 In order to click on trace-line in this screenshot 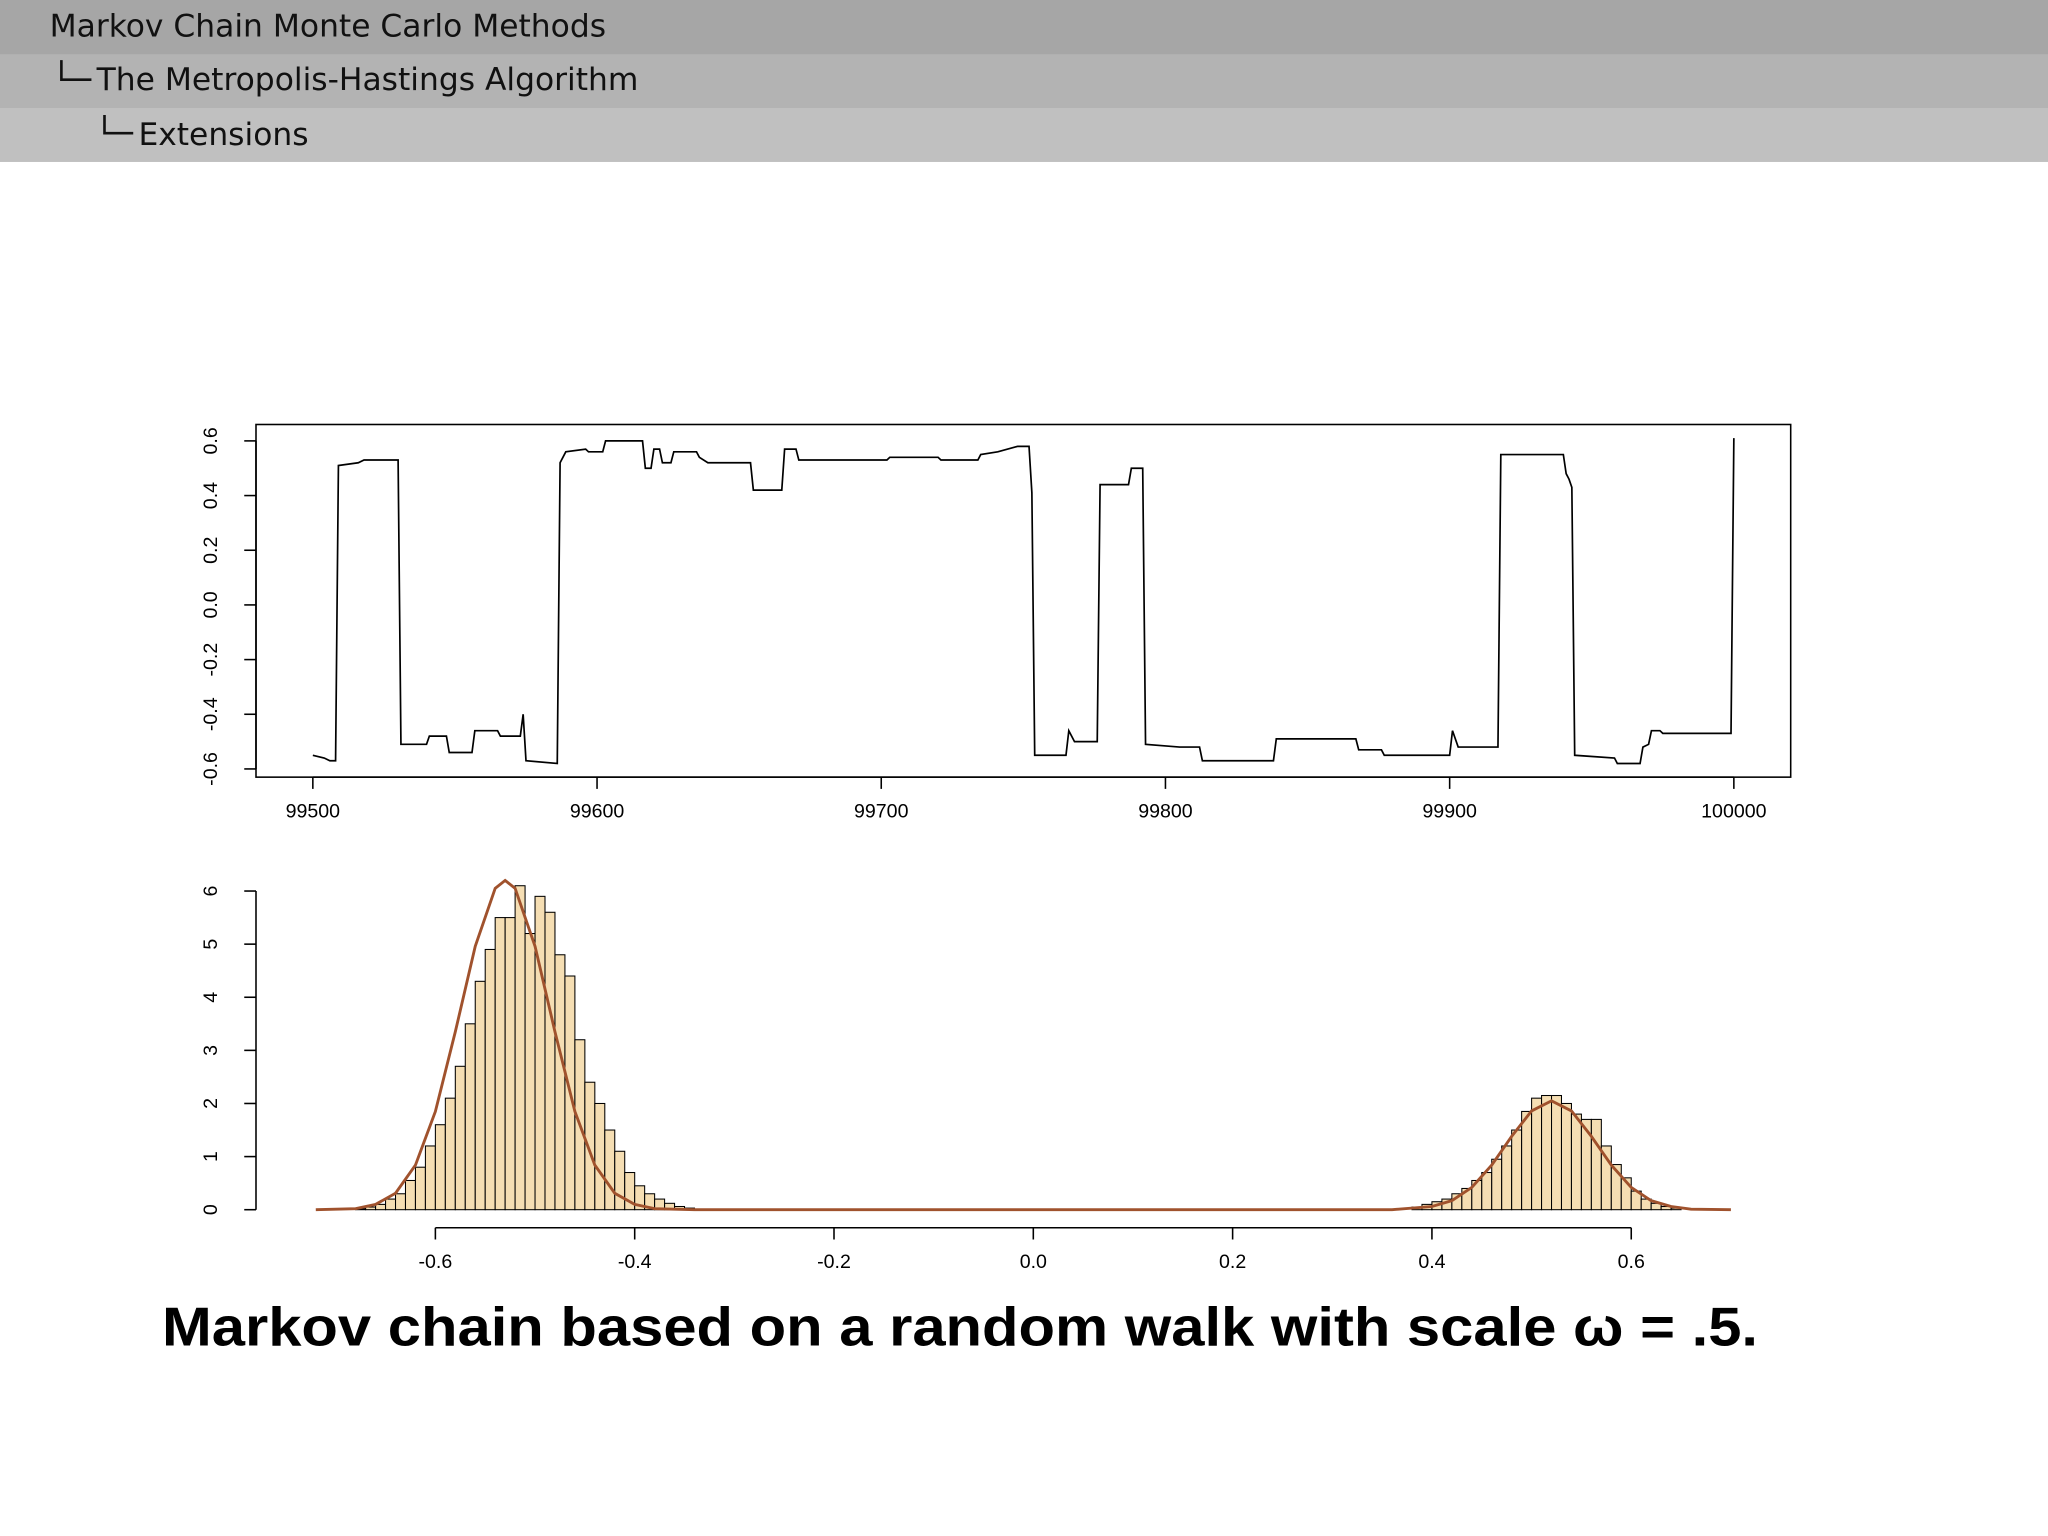, I will do `click(1023, 601)`.